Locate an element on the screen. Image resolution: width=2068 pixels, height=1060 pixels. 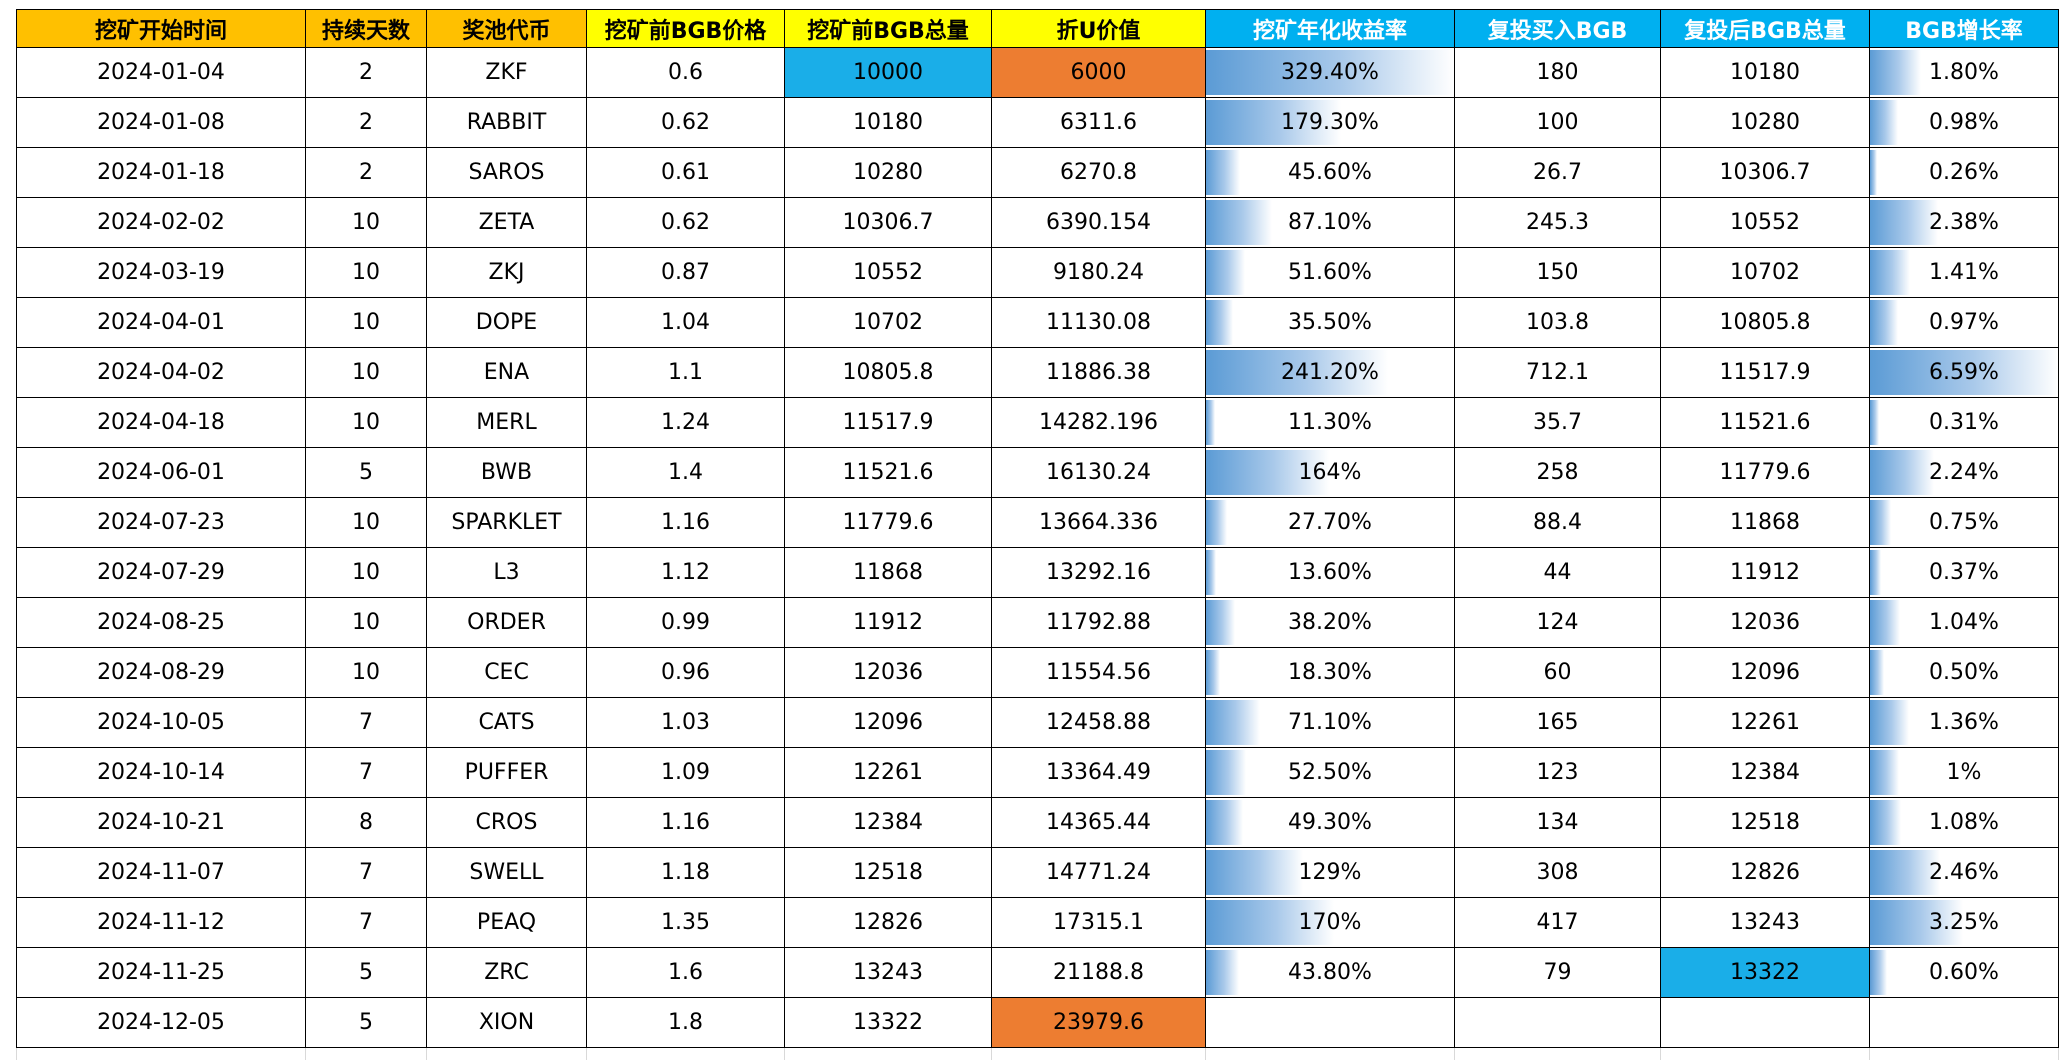
rebuy-bgb-cell: 26.7 is located at coordinates (1557, 172).